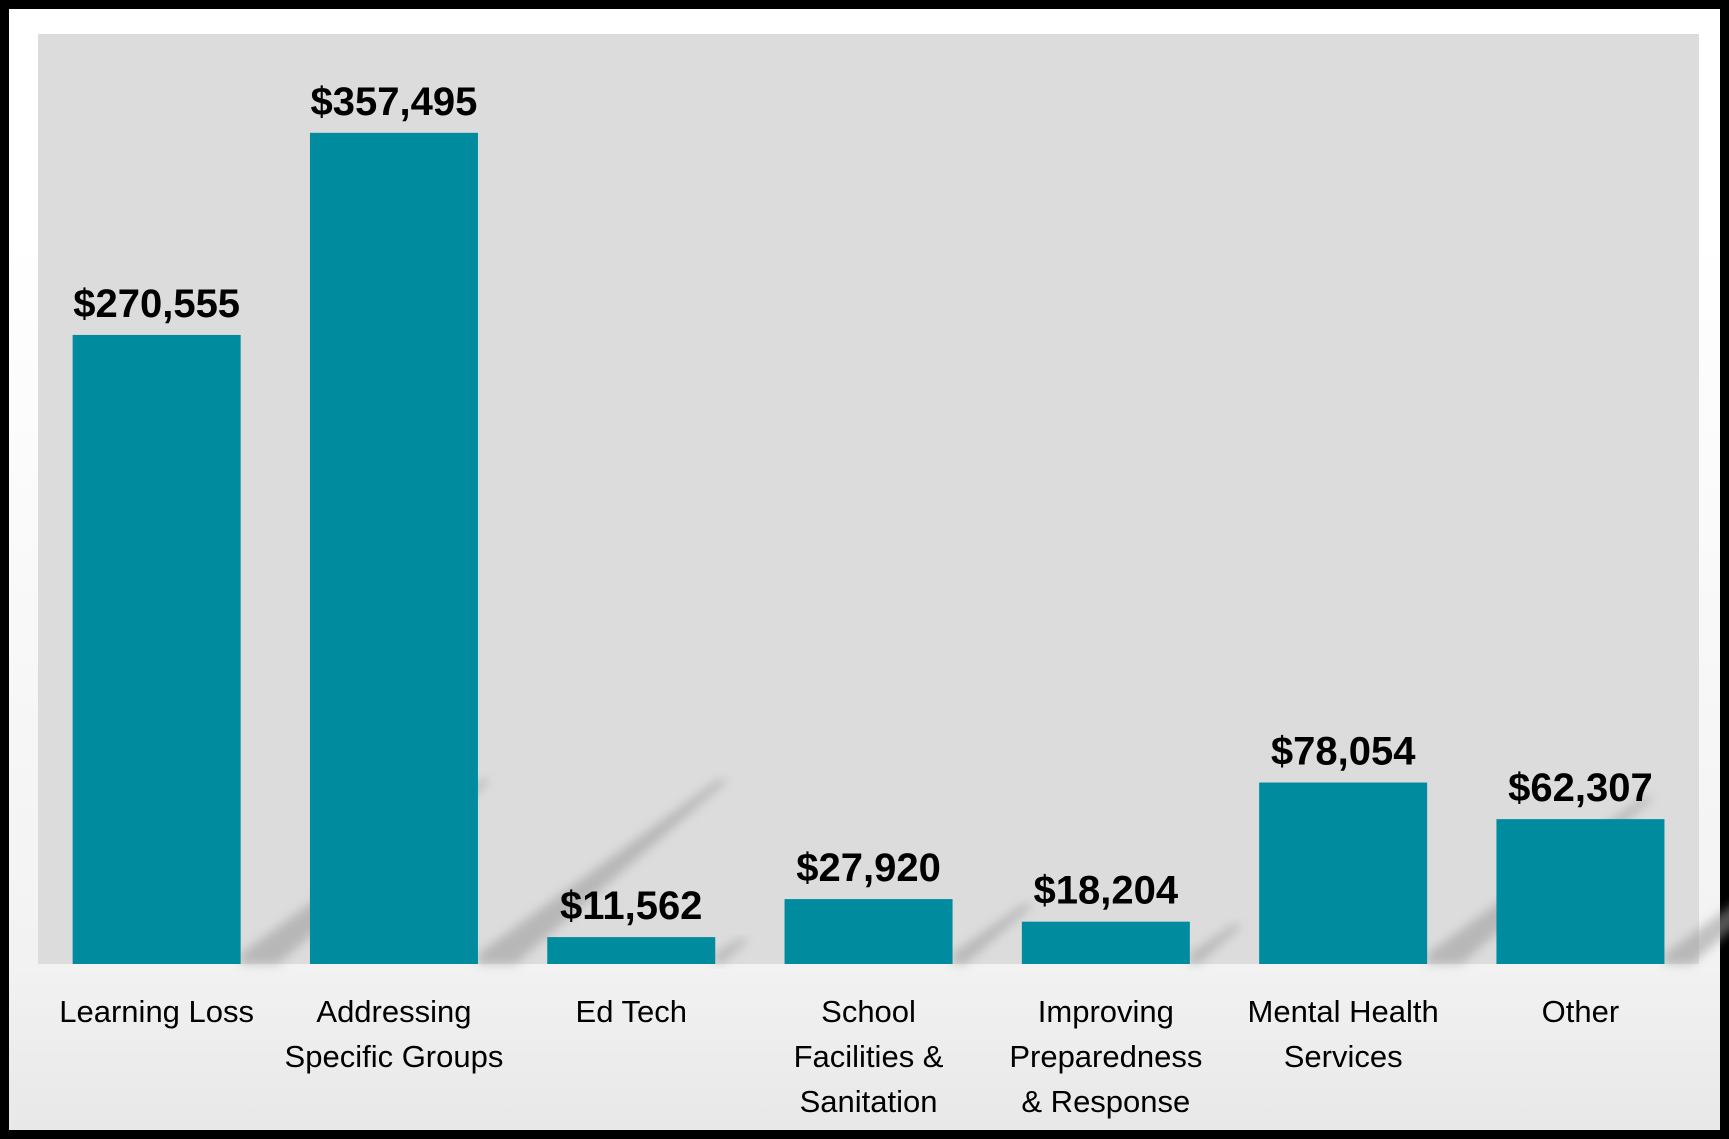  Describe the element at coordinates (631, 906) in the screenshot. I see `data-label: $11,562` at that location.